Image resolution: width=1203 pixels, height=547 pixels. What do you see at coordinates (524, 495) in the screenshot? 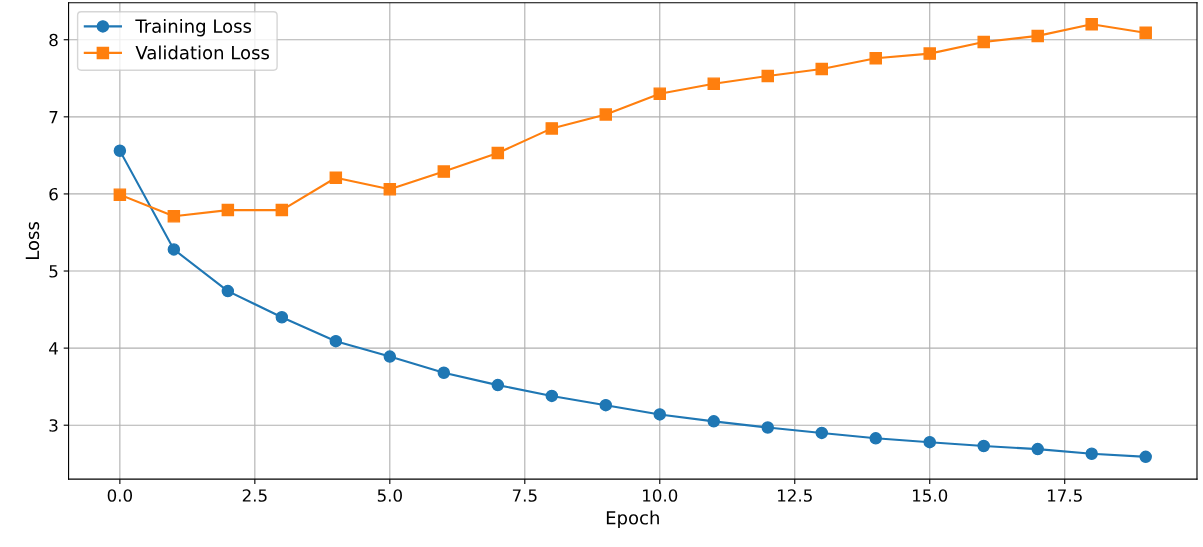
I see `x-tick-label: 7.5` at bounding box center [524, 495].